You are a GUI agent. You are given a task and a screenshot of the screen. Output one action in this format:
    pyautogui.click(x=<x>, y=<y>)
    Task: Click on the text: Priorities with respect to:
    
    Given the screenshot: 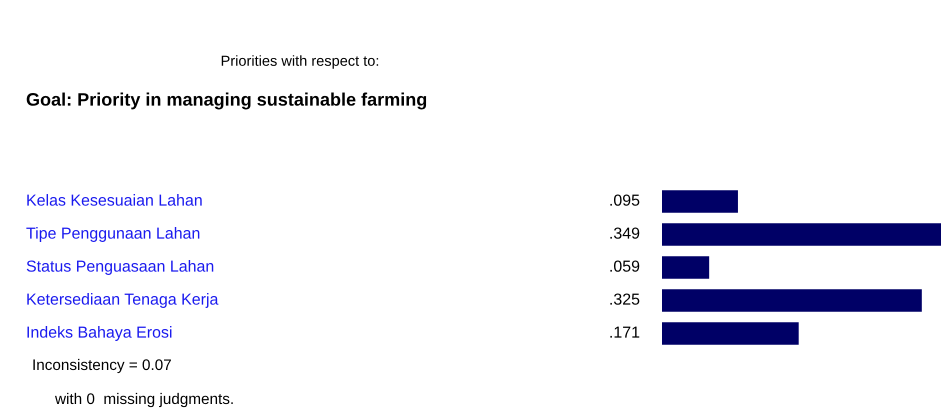 What is the action you would take?
    pyautogui.click(x=300, y=62)
    